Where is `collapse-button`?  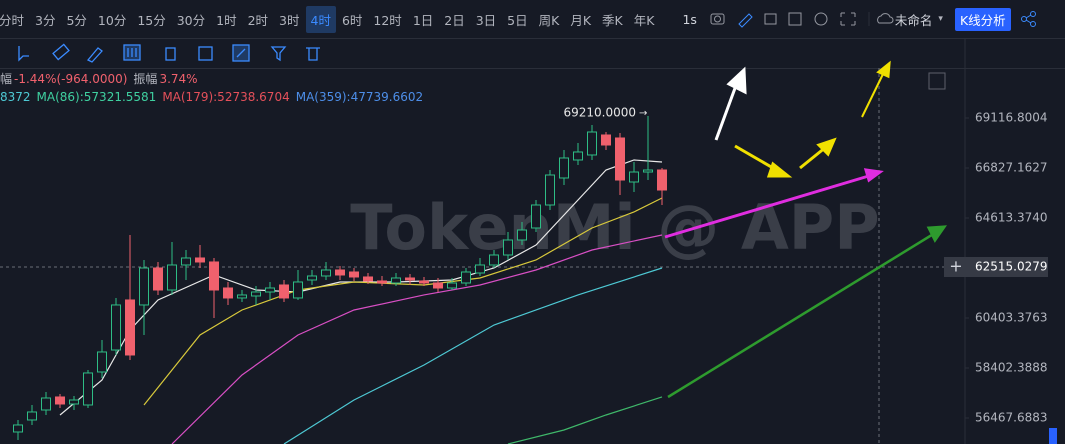
collapse-button is located at coordinates (937, 81).